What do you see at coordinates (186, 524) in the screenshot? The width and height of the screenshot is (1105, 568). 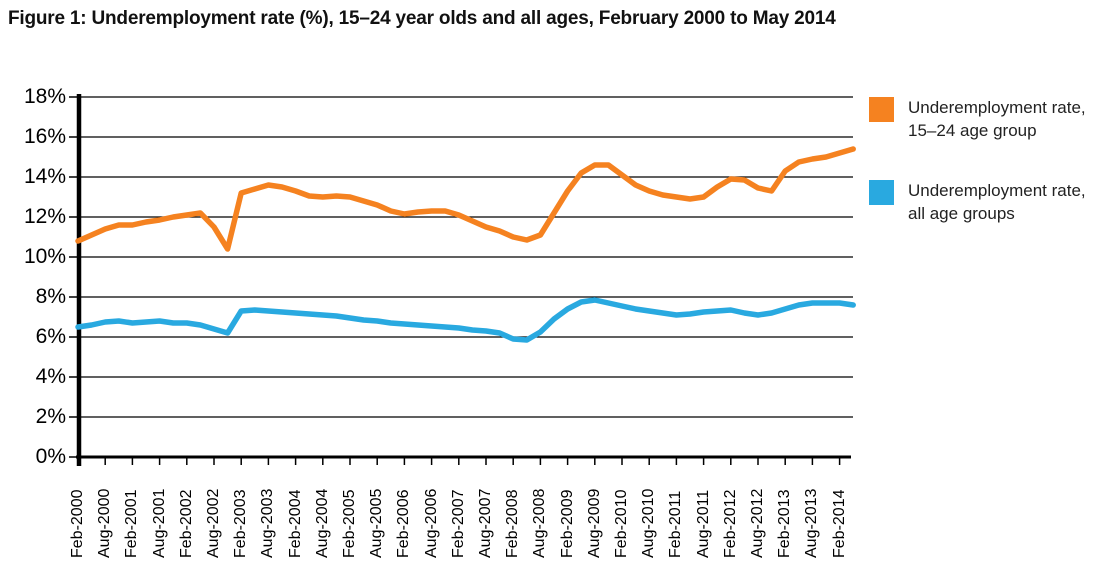 I see `x-tick-label: Feb-2002` at bounding box center [186, 524].